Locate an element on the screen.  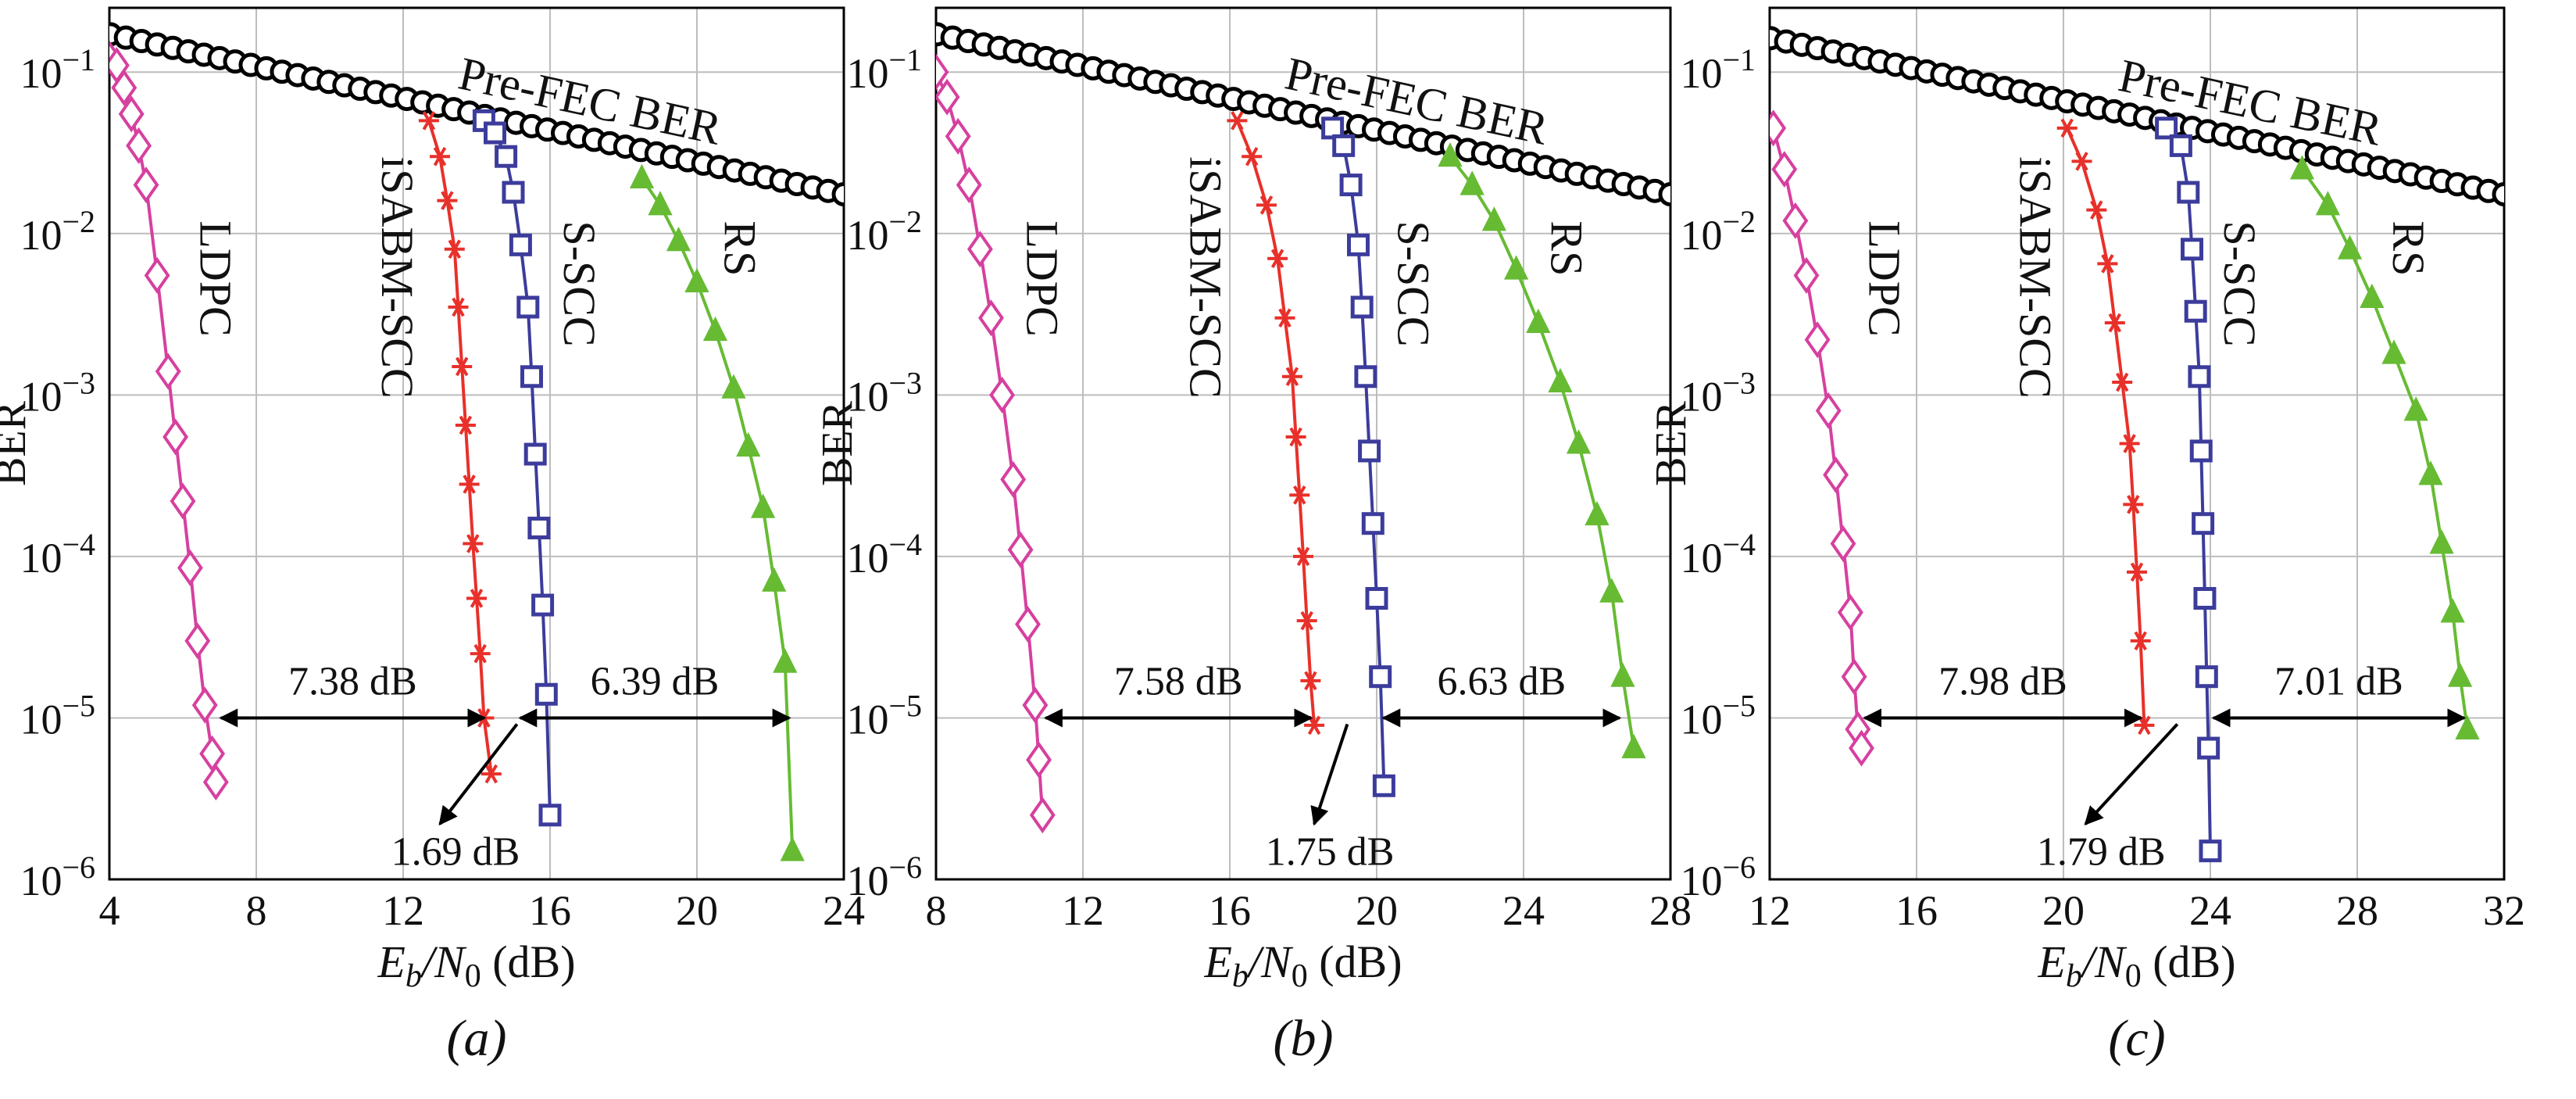
gap-left-label: 7.58 dB is located at coordinates (1179, 681).